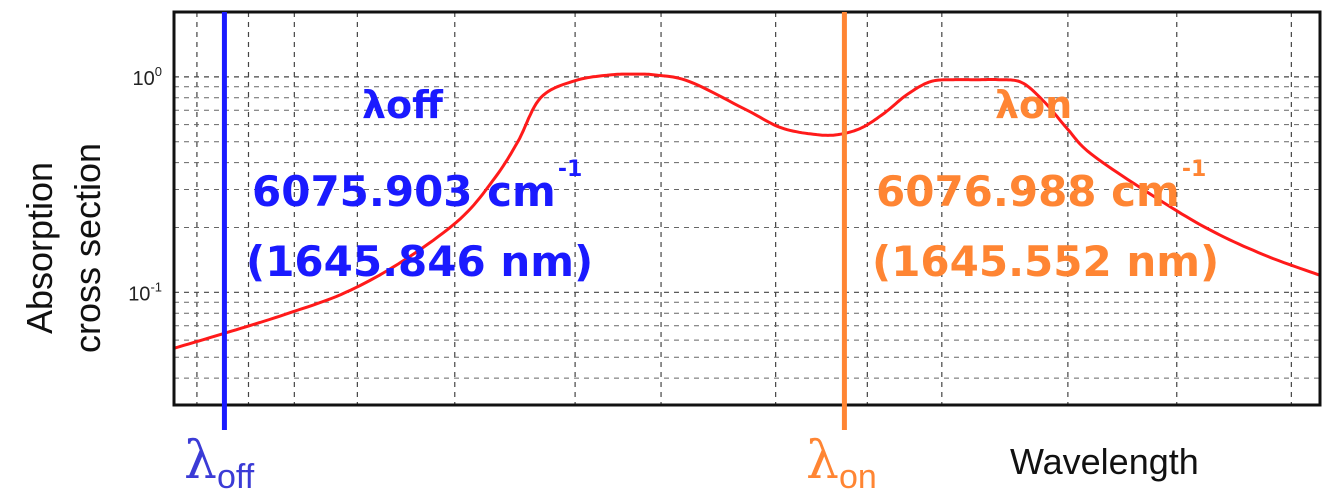  I want to click on lambda-on-wavelength: (1645.552 nm), so click(1045, 261).